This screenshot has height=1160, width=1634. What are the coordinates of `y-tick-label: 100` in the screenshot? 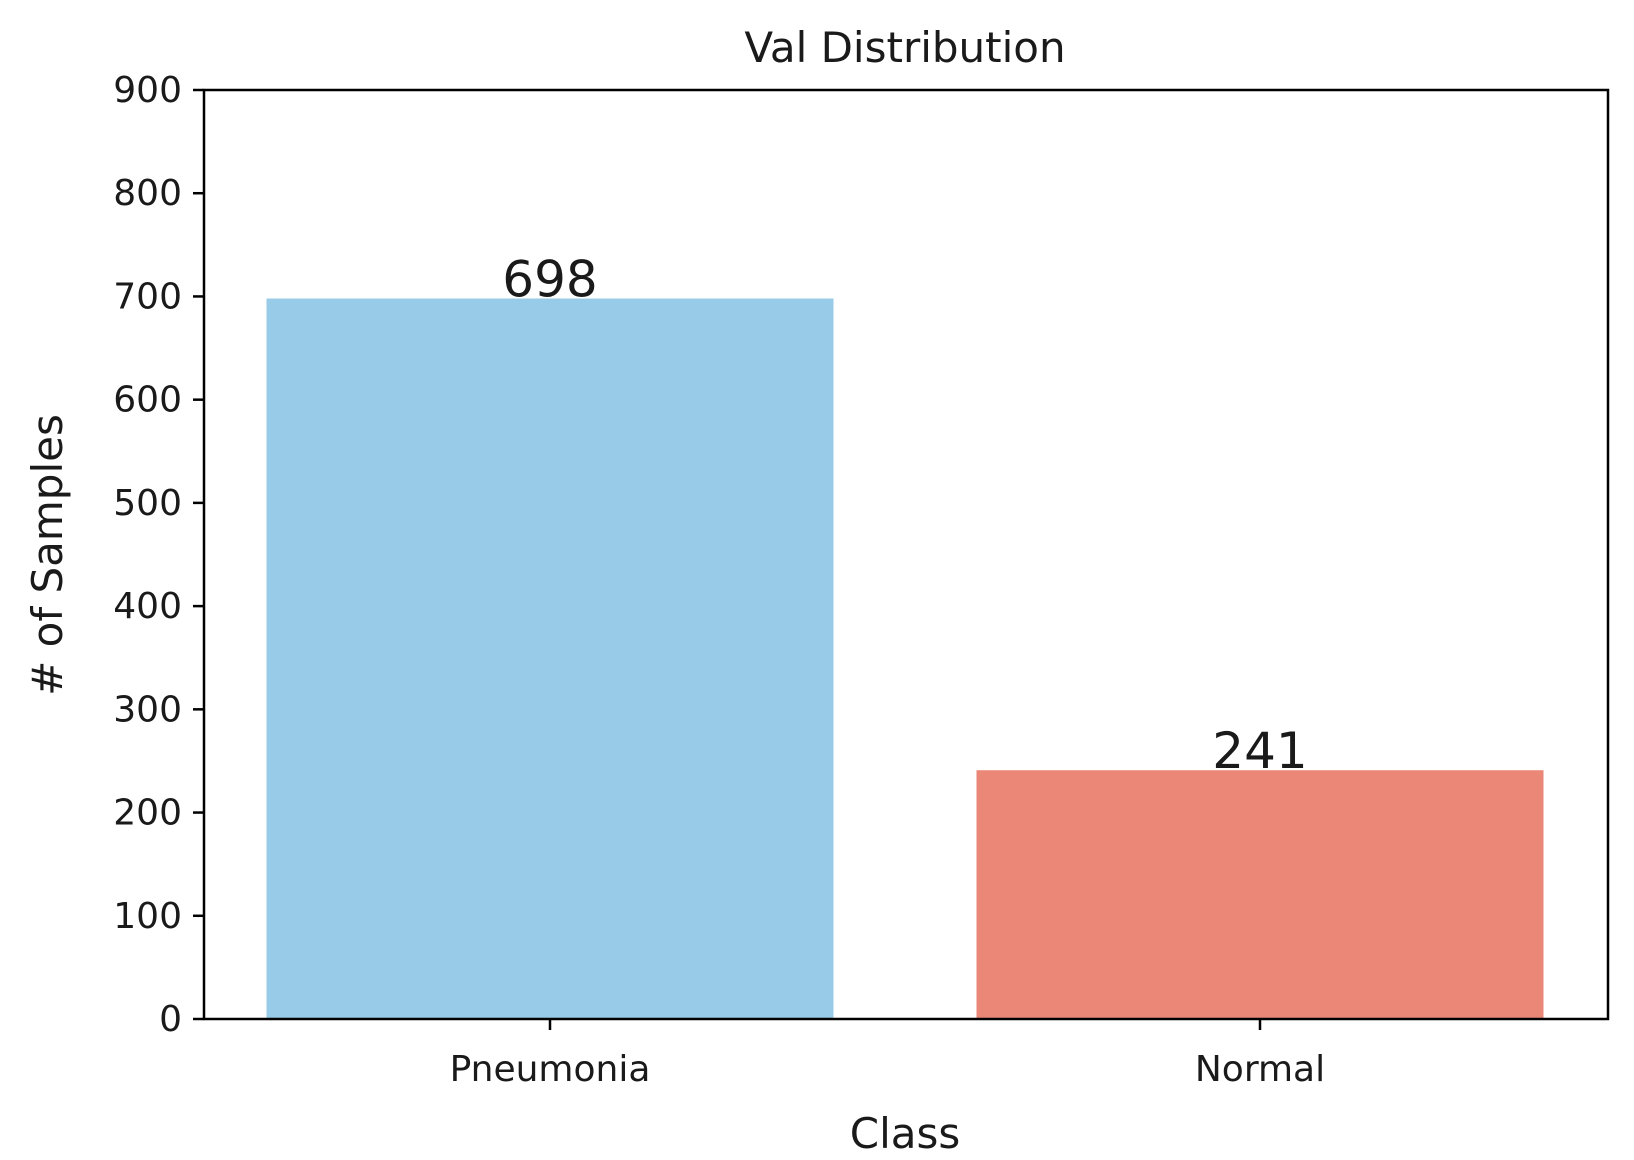 It's located at (147, 916).